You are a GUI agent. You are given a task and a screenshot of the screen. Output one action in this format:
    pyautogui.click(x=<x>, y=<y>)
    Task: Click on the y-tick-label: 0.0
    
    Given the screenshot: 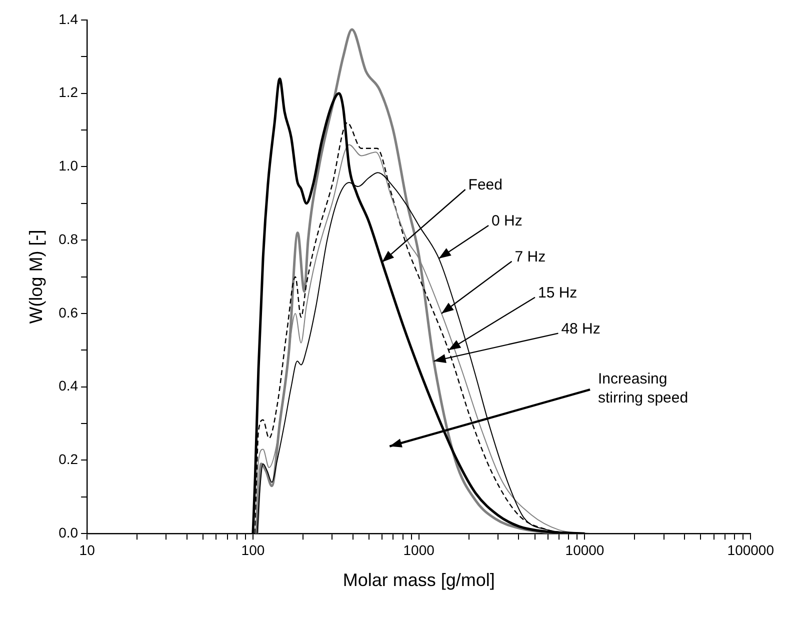 What is the action you would take?
    pyautogui.click(x=68, y=532)
    